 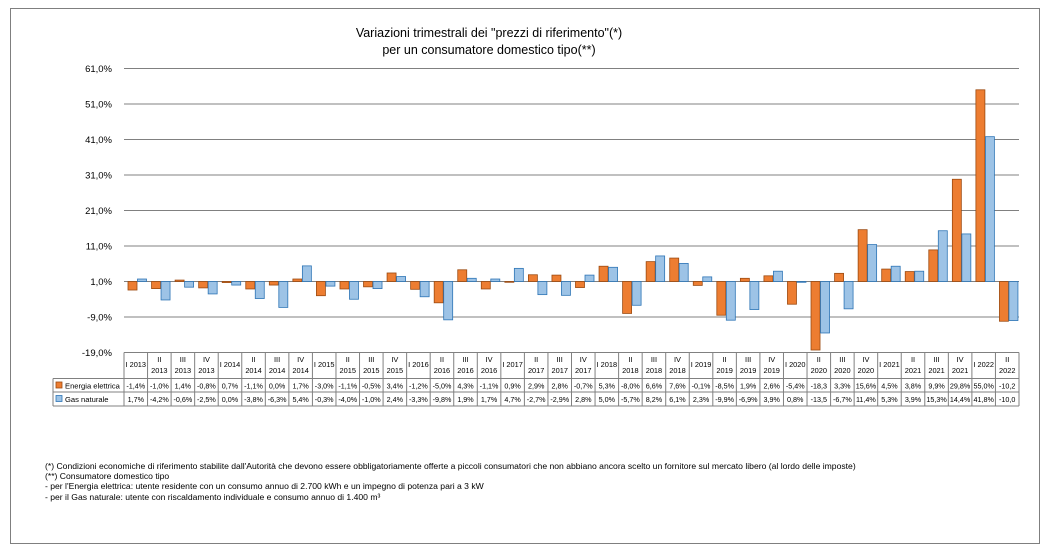 I want to click on data-label: -10,2, so click(x=1007, y=386).